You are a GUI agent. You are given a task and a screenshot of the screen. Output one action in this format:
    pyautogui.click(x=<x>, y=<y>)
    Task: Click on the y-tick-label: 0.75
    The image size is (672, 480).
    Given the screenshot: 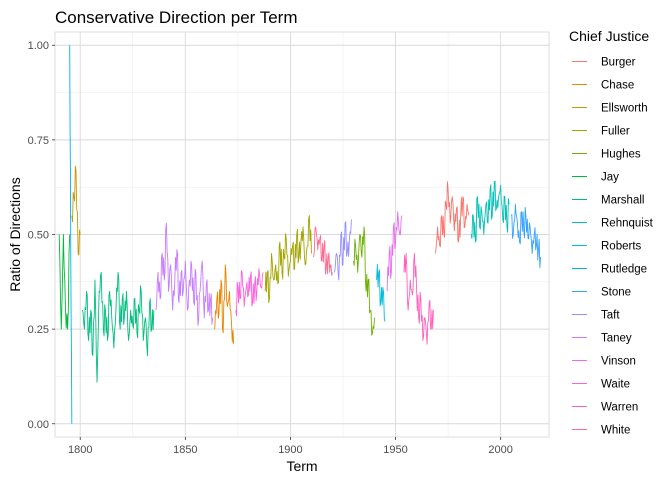 What is the action you would take?
    pyautogui.click(x=38, y=141)
    